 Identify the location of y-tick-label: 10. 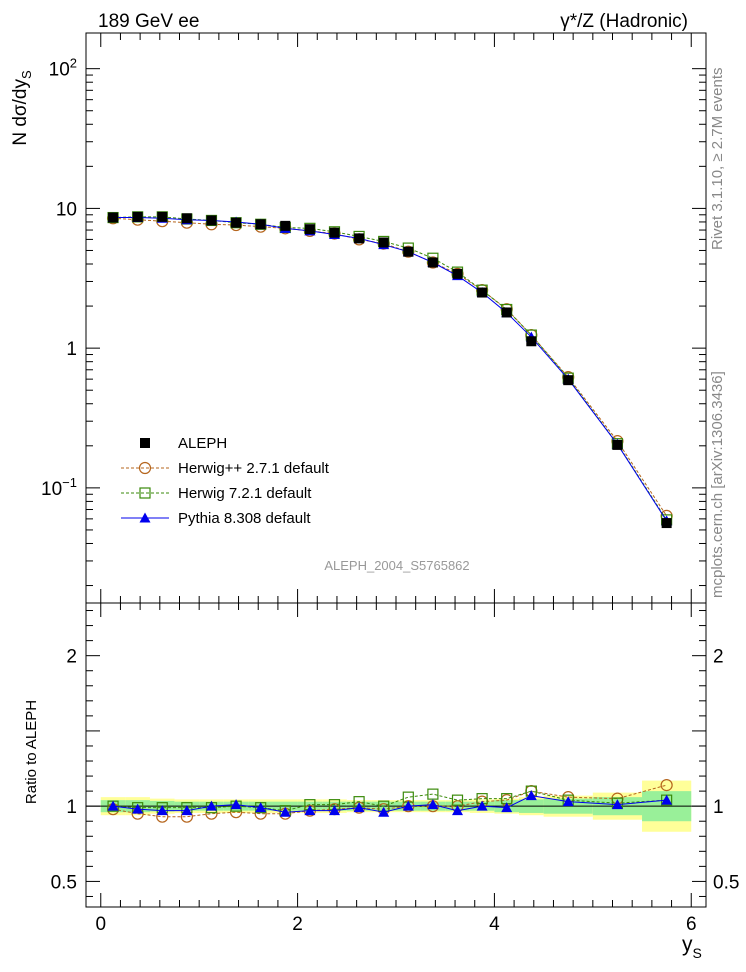
(66, 209).